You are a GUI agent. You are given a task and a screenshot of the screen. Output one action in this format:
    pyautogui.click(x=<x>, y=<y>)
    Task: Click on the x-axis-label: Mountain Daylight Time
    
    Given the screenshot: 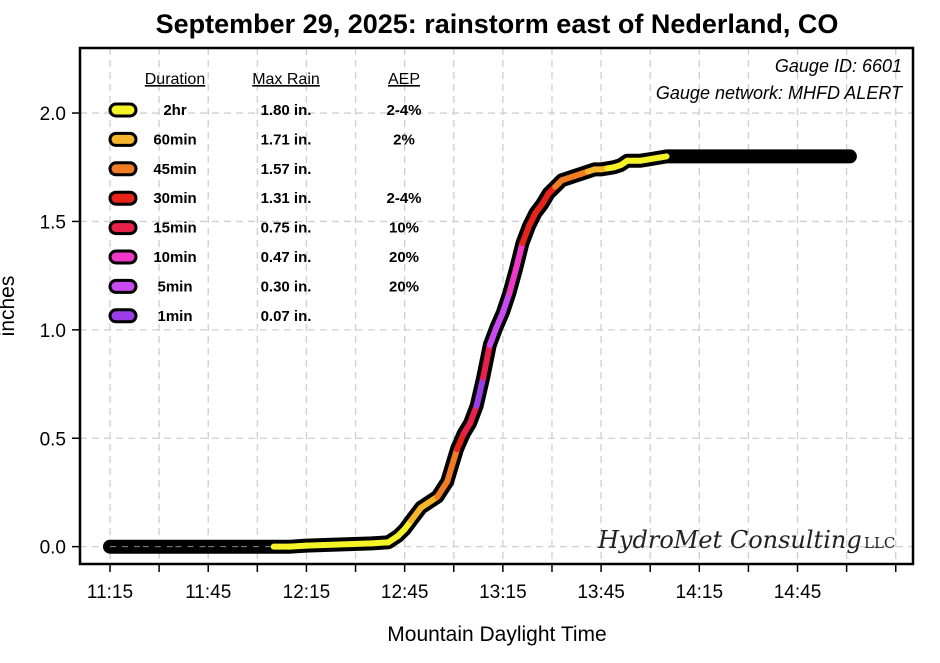 What is the action you would take?
    pyautogui.click(x=496, y=634)
    